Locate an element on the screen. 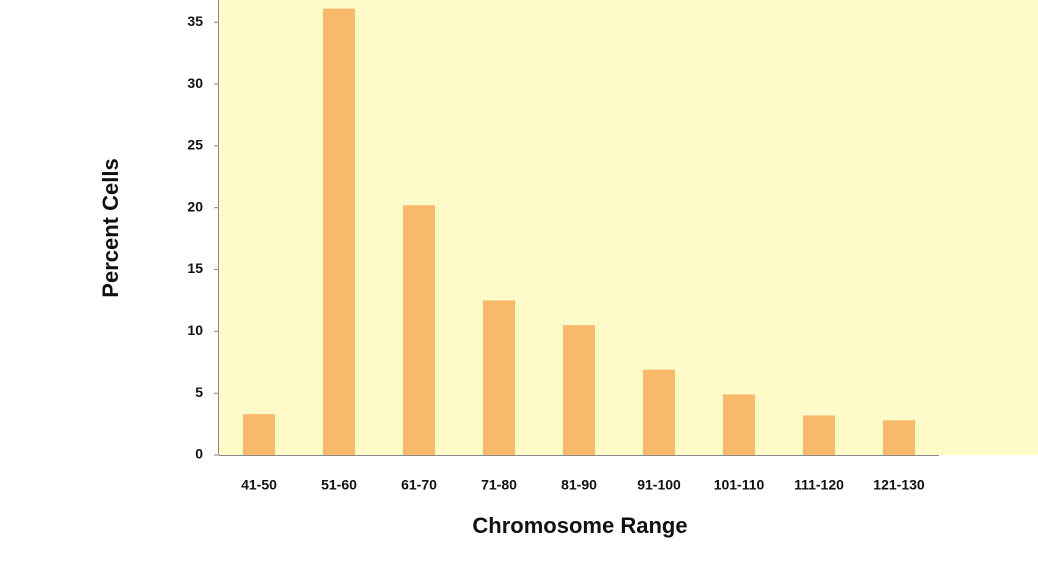 The height and width of the screenshot is (581, 1038). x-tick-label: 61-70 is located at coordinates (419, 485).